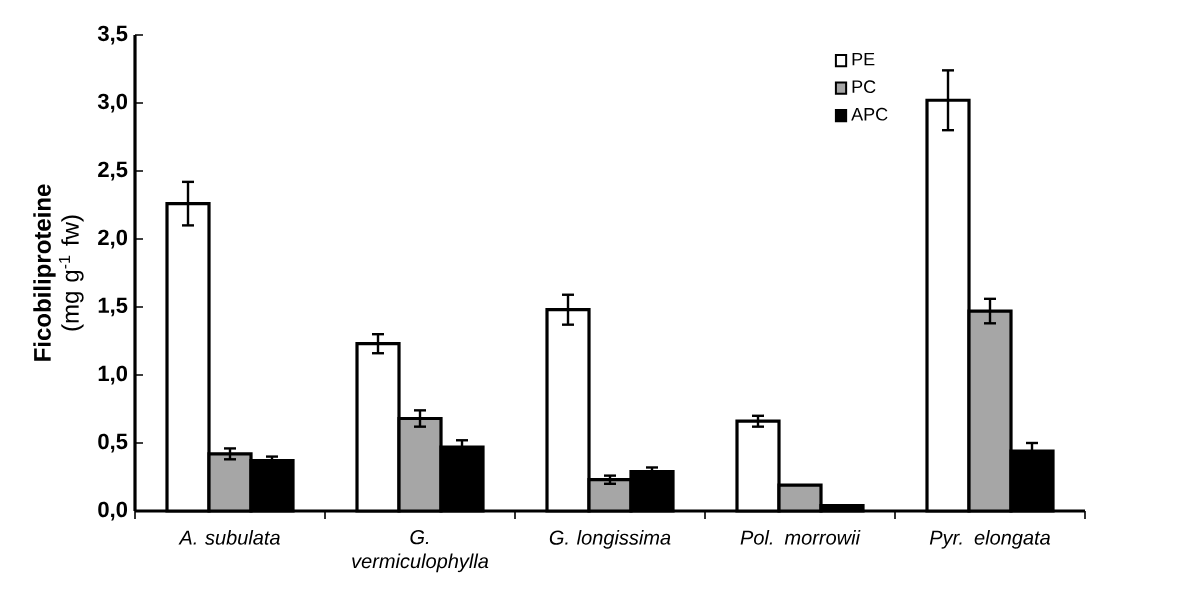  I want to click on y-tick-label: 3,5, so click(112, 35).